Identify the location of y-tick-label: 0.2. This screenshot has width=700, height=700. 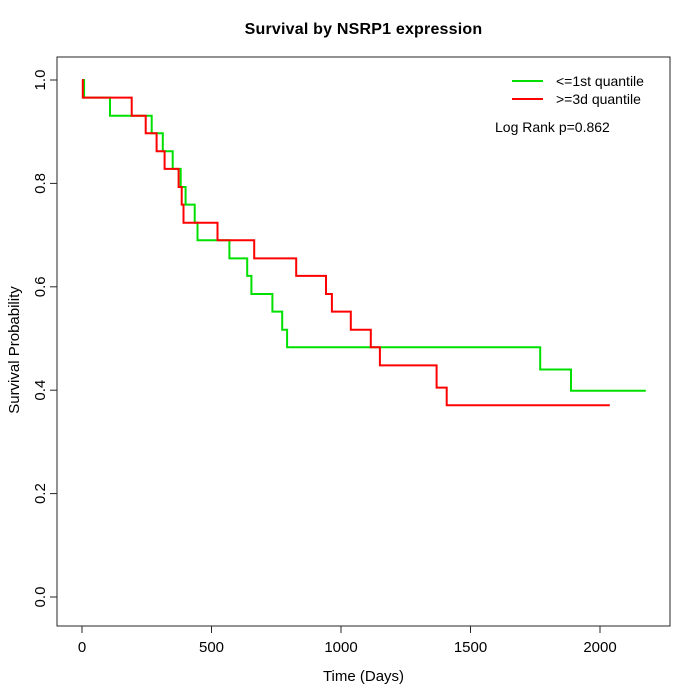
(40, 493).